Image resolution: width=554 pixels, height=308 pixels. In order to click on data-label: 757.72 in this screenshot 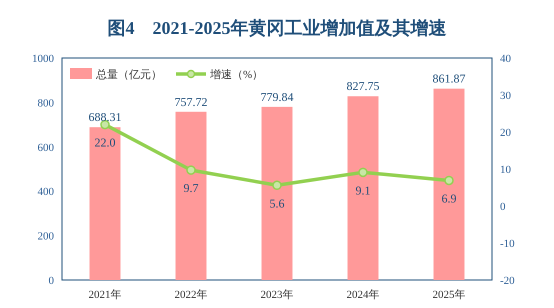, I will do `click(191, 101)`.